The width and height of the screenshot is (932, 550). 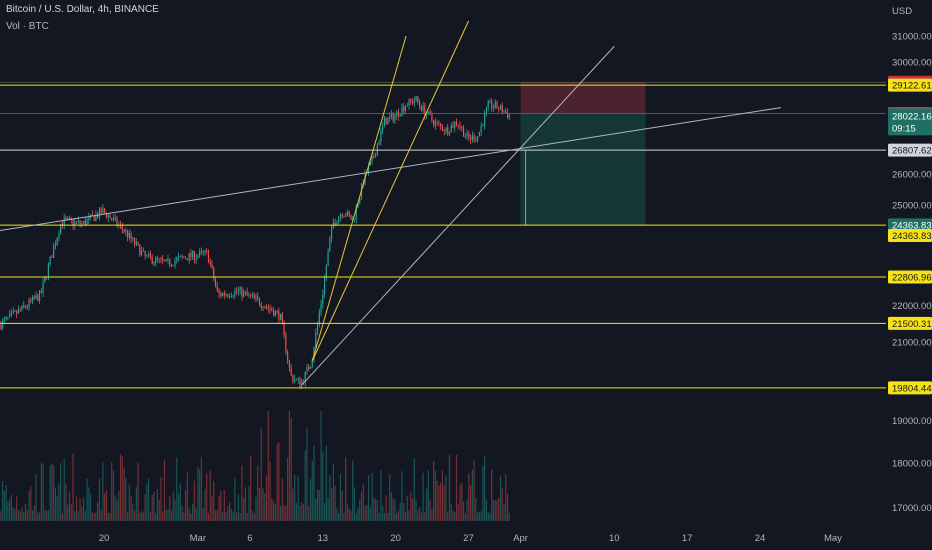 I want to click on price-tick-label: 22000.00, so click(x=912, y=306).